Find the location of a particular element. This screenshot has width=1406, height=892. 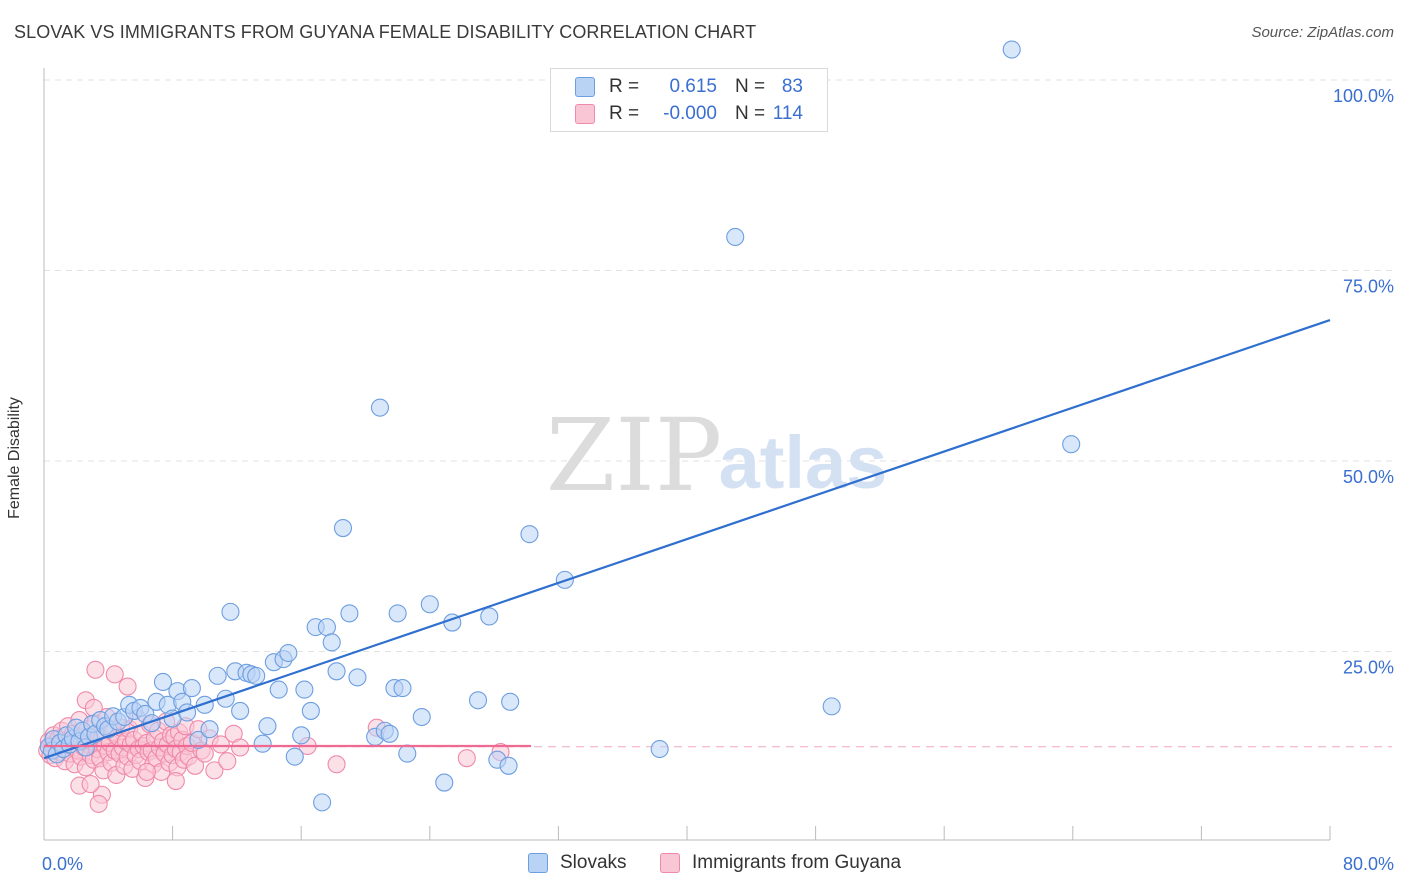

legend-label-guyana: Immigrants from Guyana is located at coordinates (797, 862).